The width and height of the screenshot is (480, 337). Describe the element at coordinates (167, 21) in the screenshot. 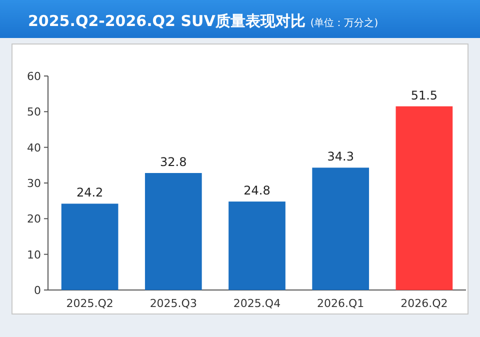

I see `chart-title: 2025.Q2-2026.Q2 SUV质量表现对比` at that location.